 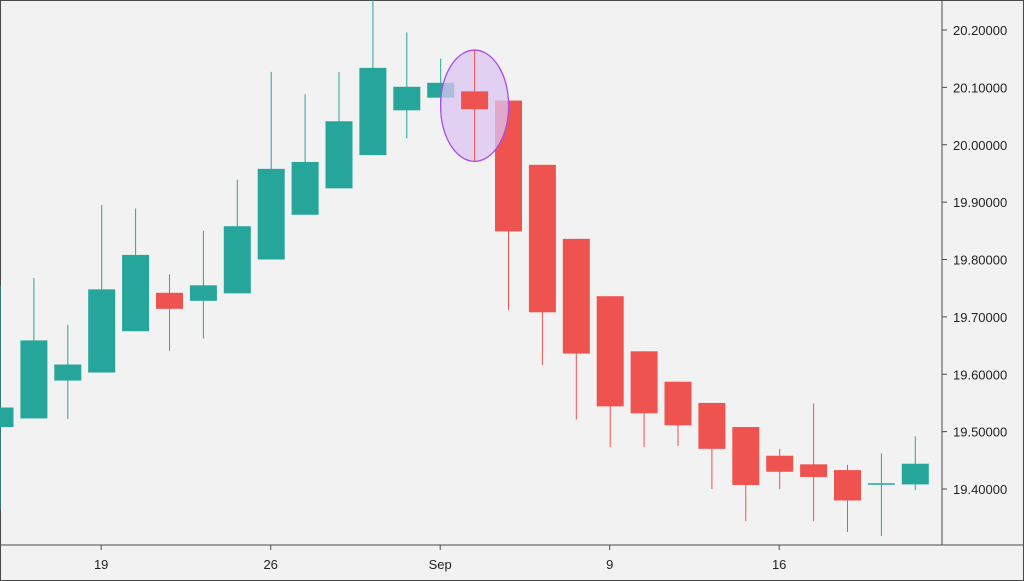 I want to click on price-tick-label: 19.60000, so click(x=980, y=374).